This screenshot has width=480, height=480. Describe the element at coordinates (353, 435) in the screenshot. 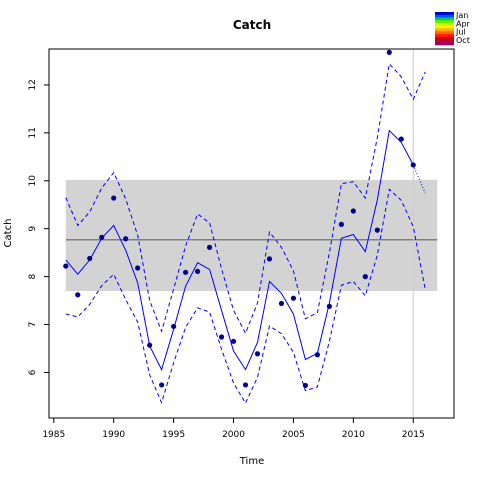

I see `x-tick-label: 2010` at that location.